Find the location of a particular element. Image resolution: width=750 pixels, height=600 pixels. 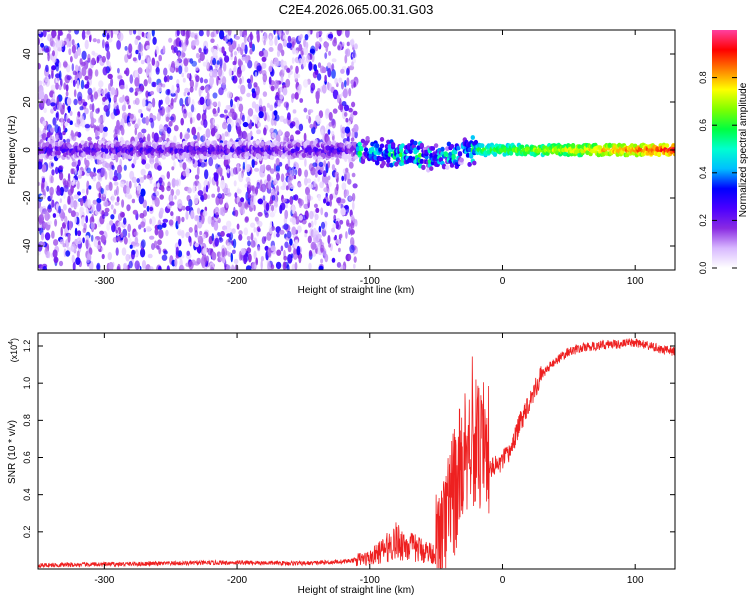

snr-y-scale-exp: 4 is located at coordinates (11, 343).